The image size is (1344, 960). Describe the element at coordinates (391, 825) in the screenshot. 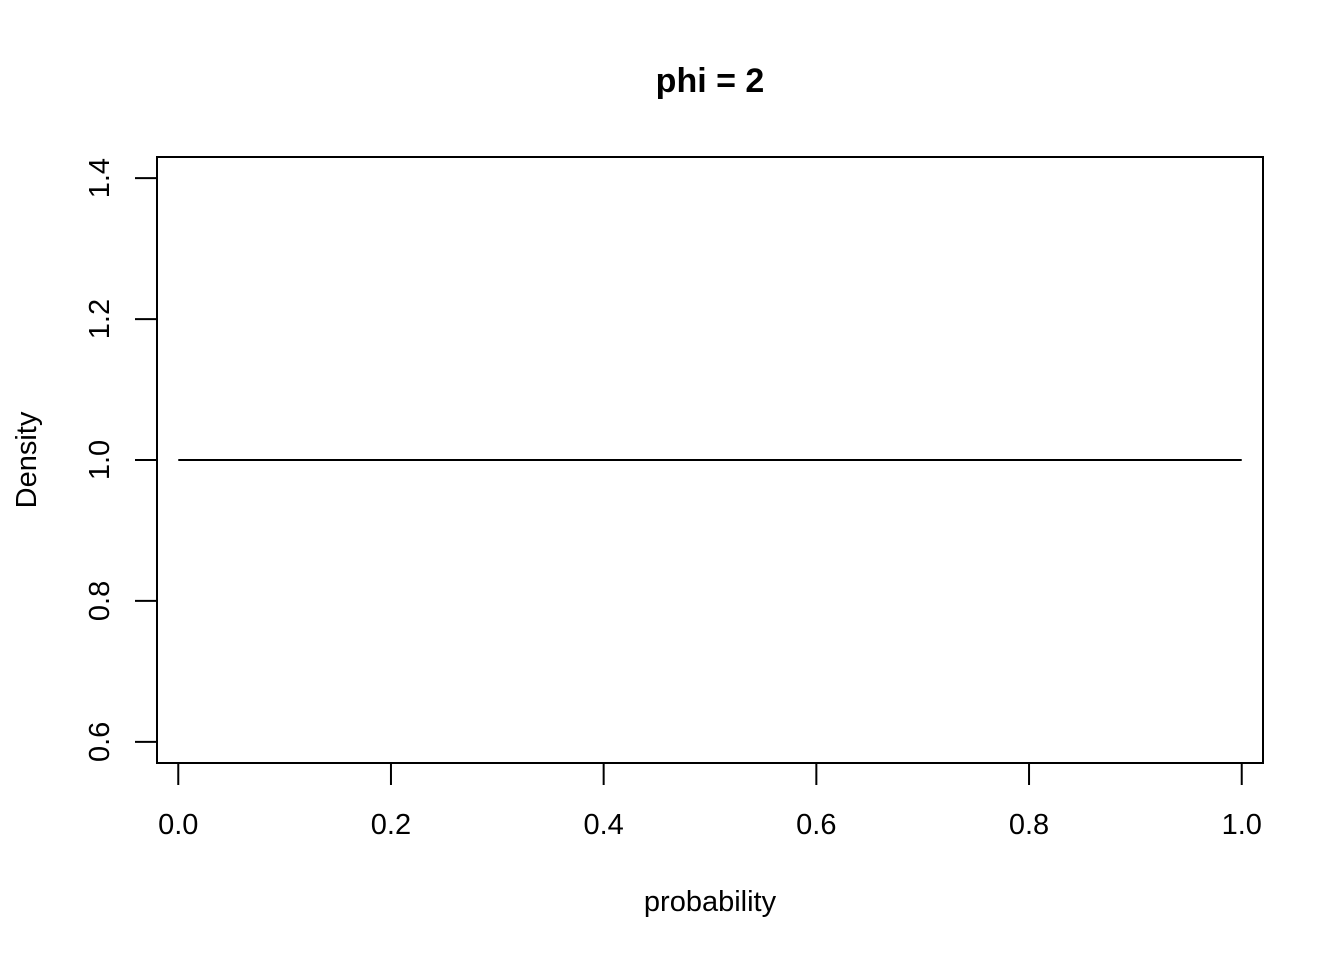

I see `x-tick-label: 0.2` at that location.